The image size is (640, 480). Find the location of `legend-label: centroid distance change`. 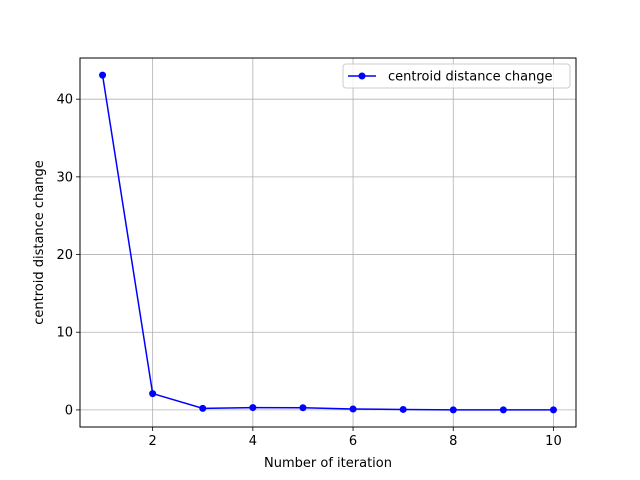

legend-label: centroid distance change is located at coordinates (470, 77).